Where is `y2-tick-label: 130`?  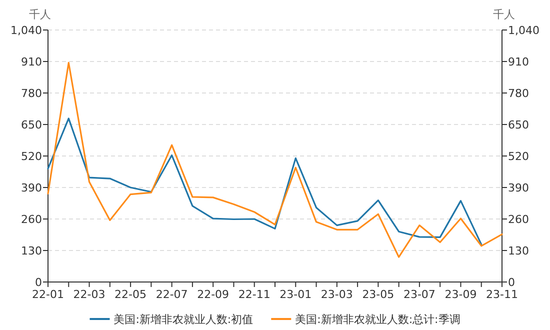 y2-tick-label: 130 is located at coordinates (518, 251).